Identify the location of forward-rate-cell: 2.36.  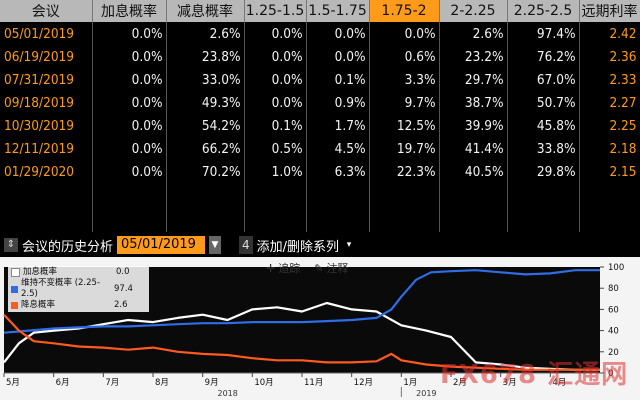
(609, 56).